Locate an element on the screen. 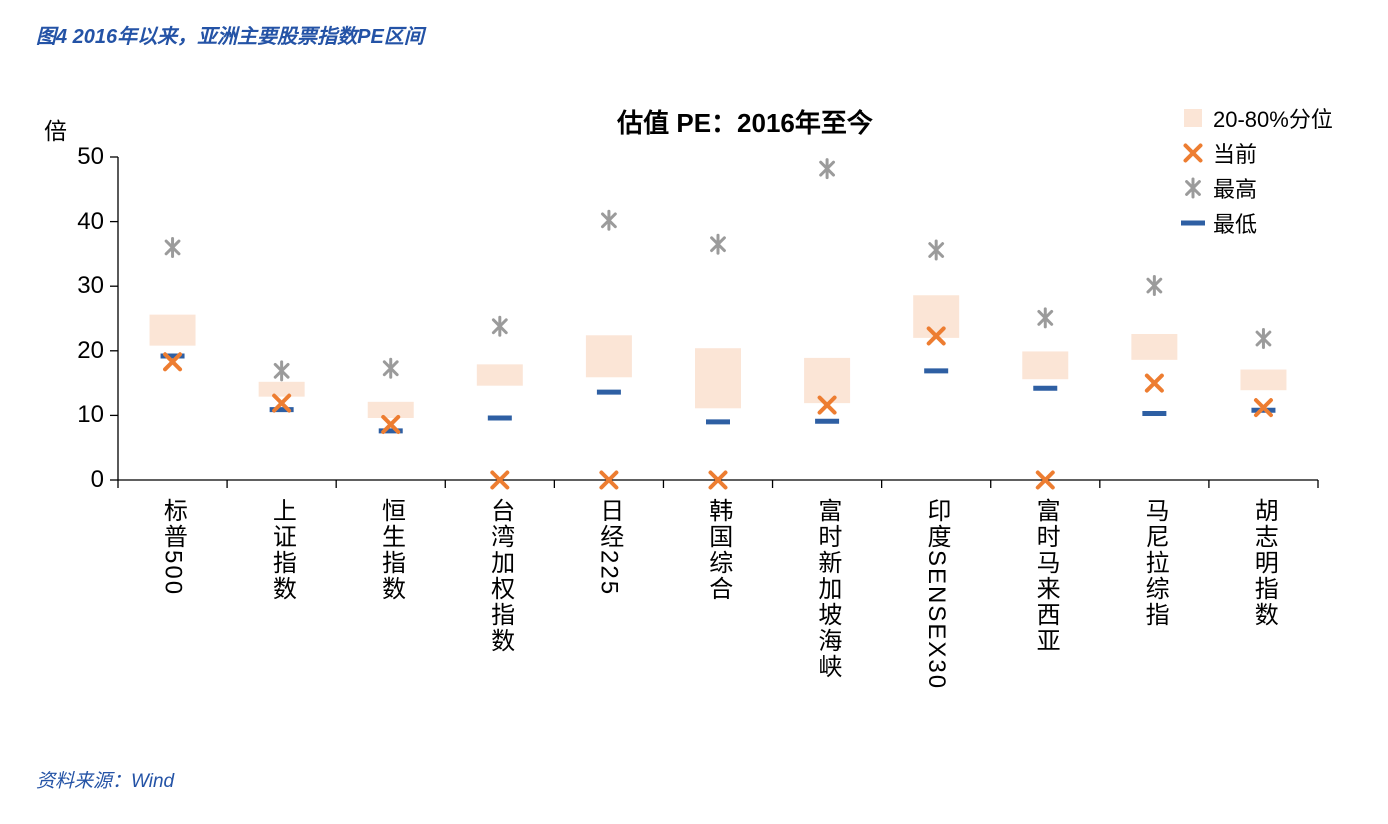 This screenshot has height=824, width=1388. y-tick-label: 40 is located at coordinates (90, 221).